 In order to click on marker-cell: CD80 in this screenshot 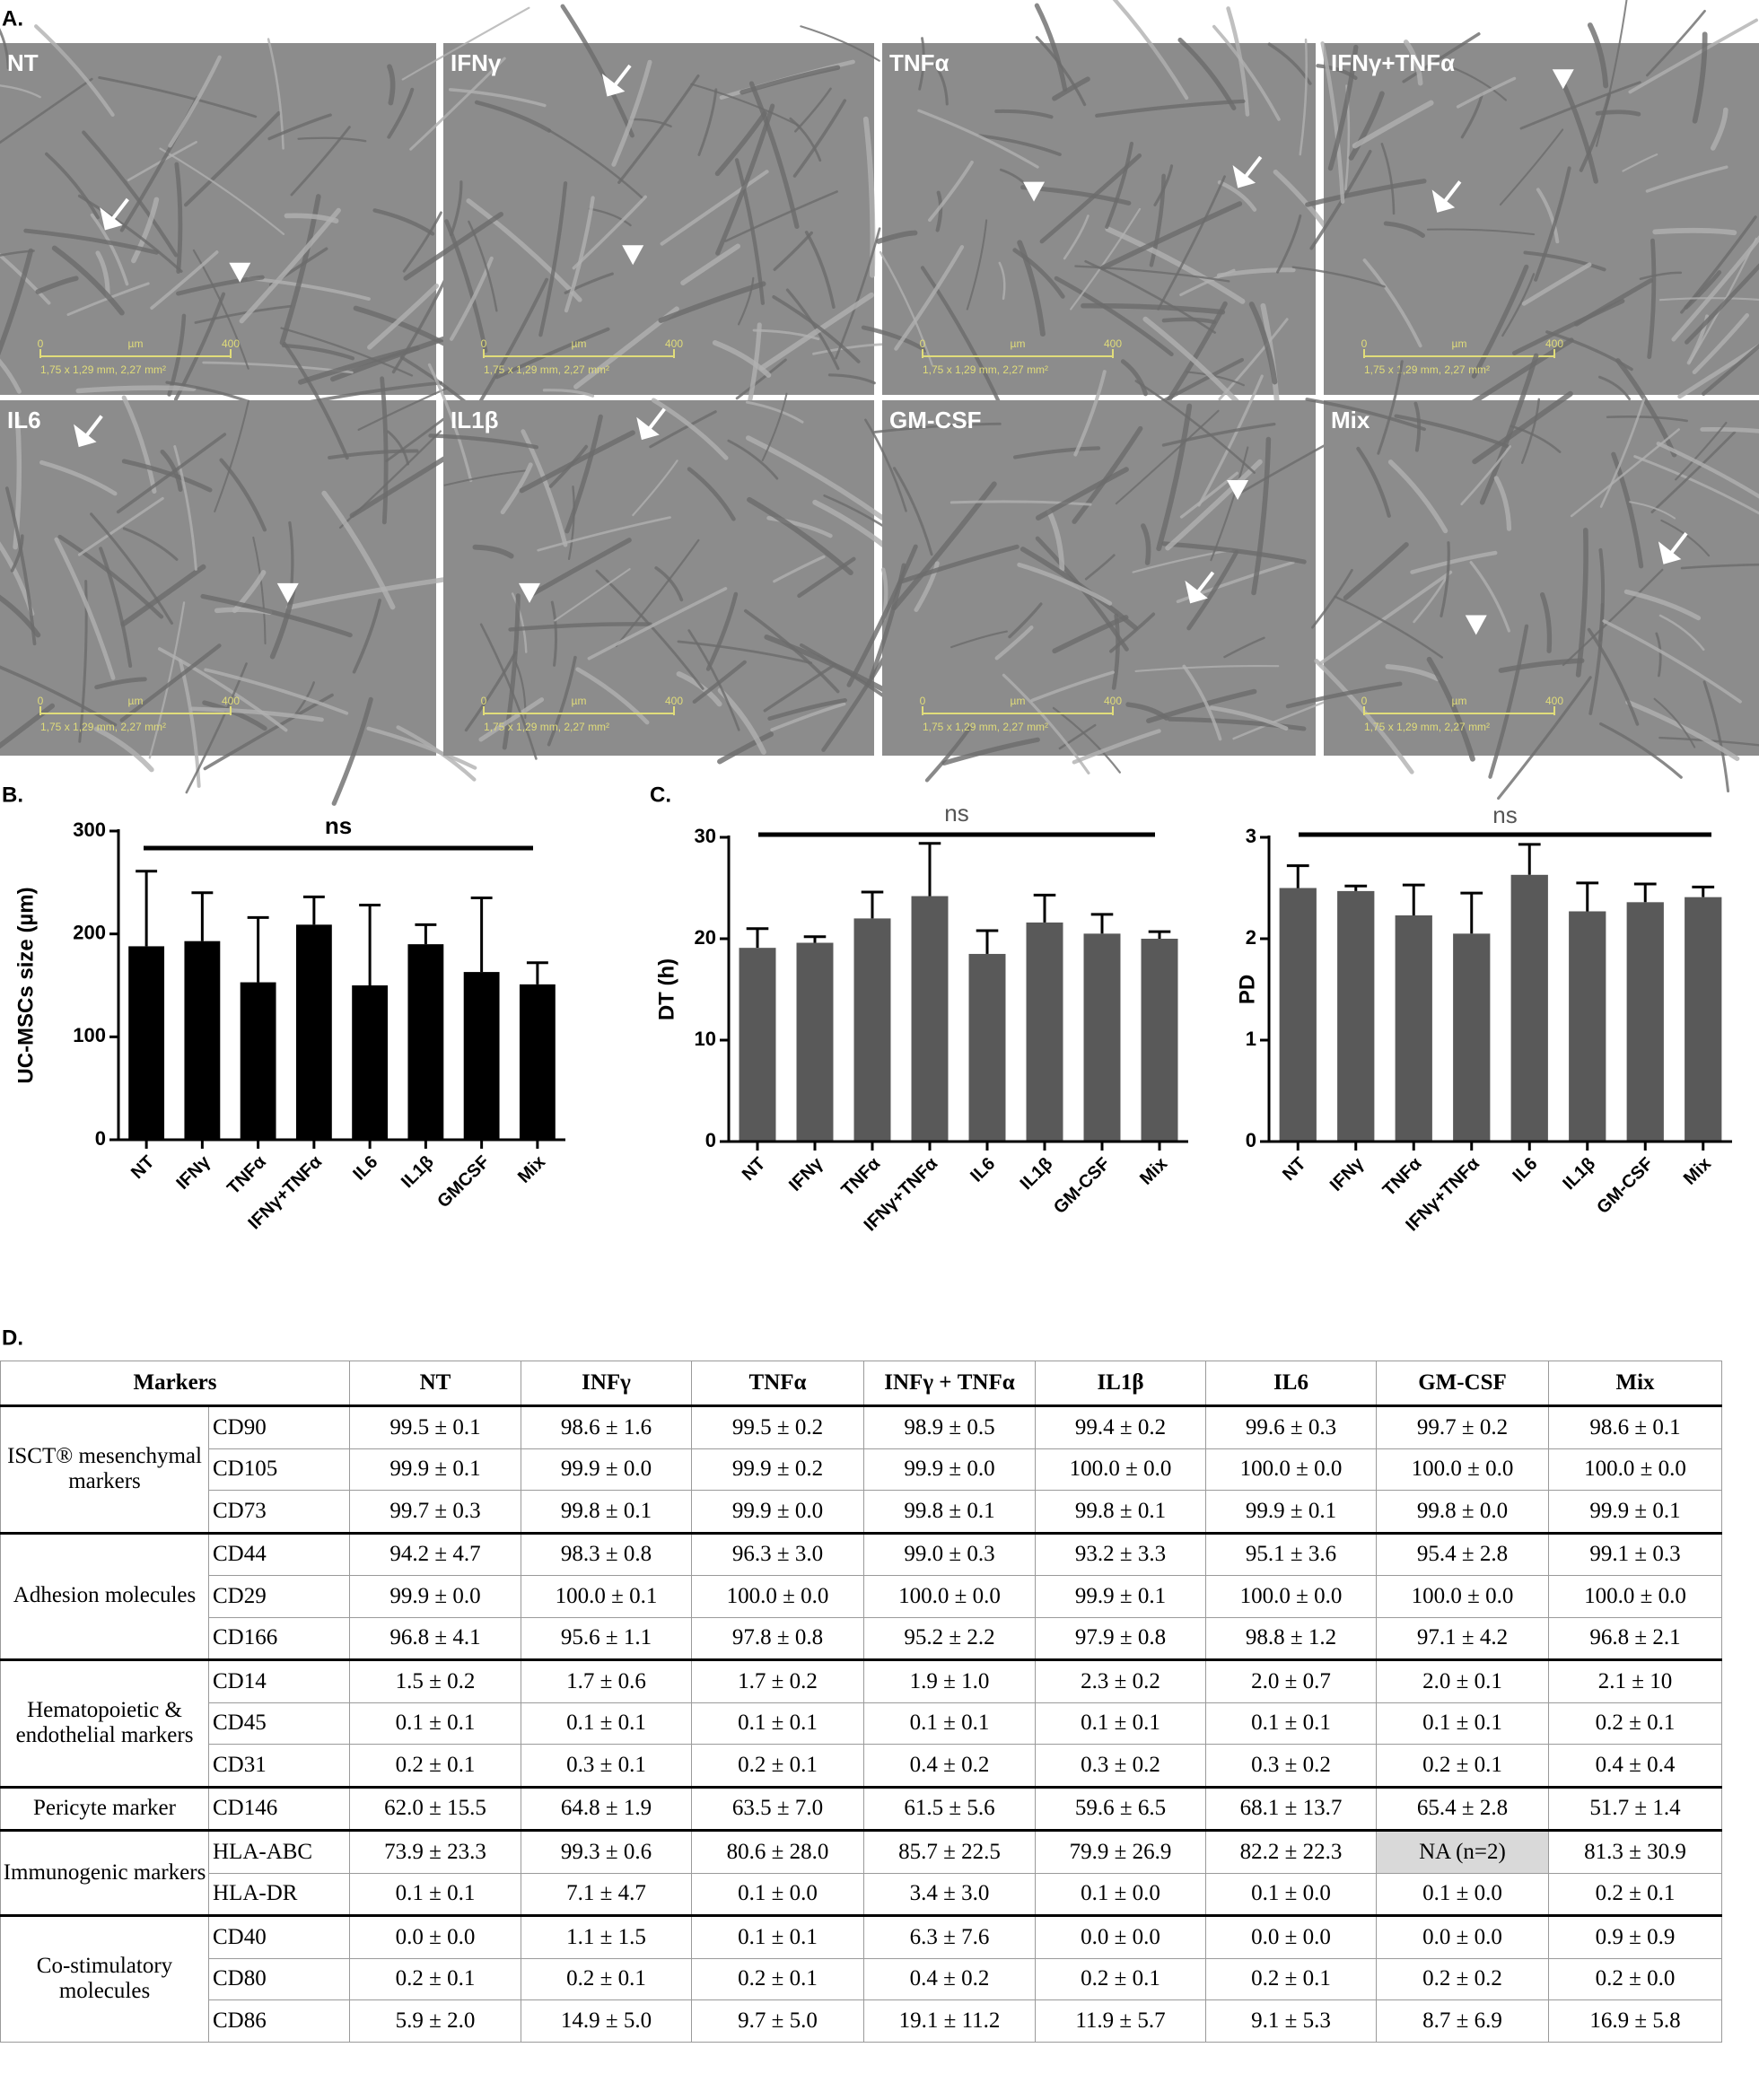, I will do `click(279, 1979)`.